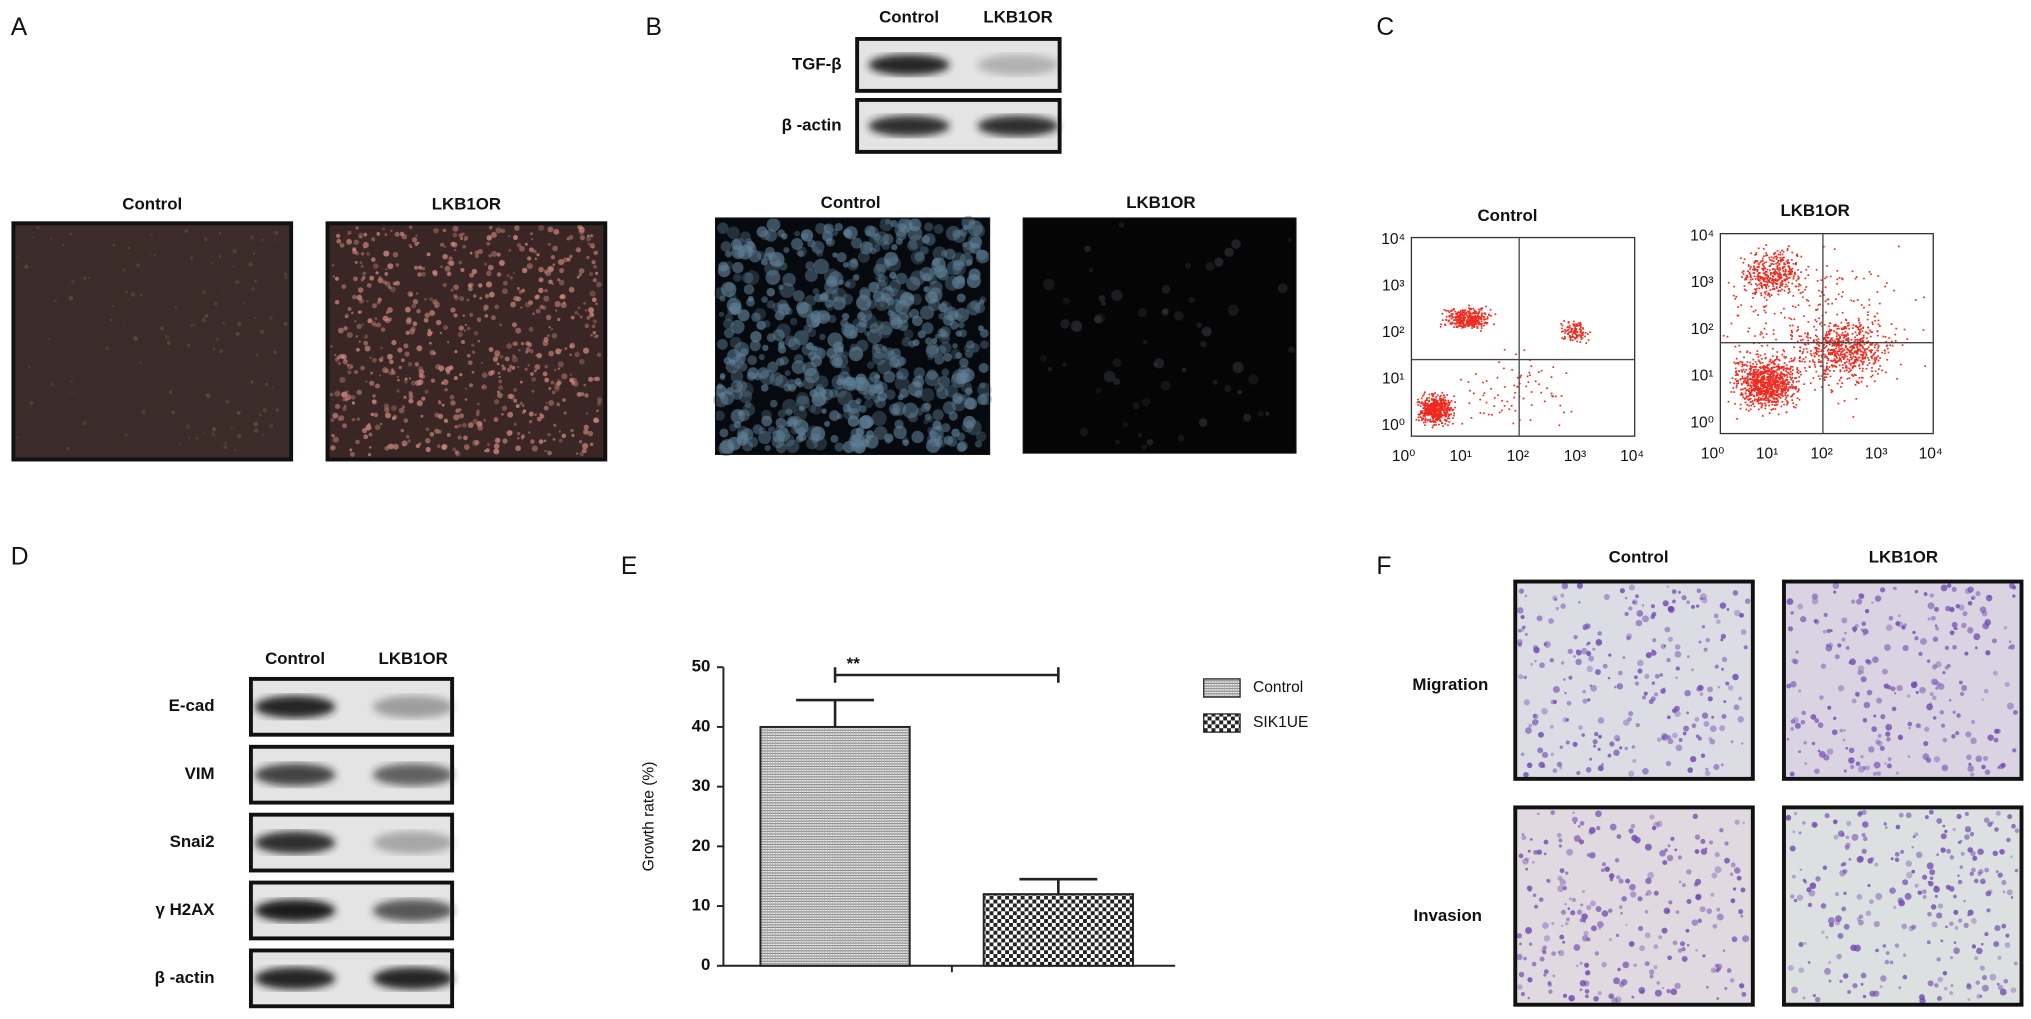 The image size is (2031, 1019). I want to click on micrograph-border, so click(1159, 335).